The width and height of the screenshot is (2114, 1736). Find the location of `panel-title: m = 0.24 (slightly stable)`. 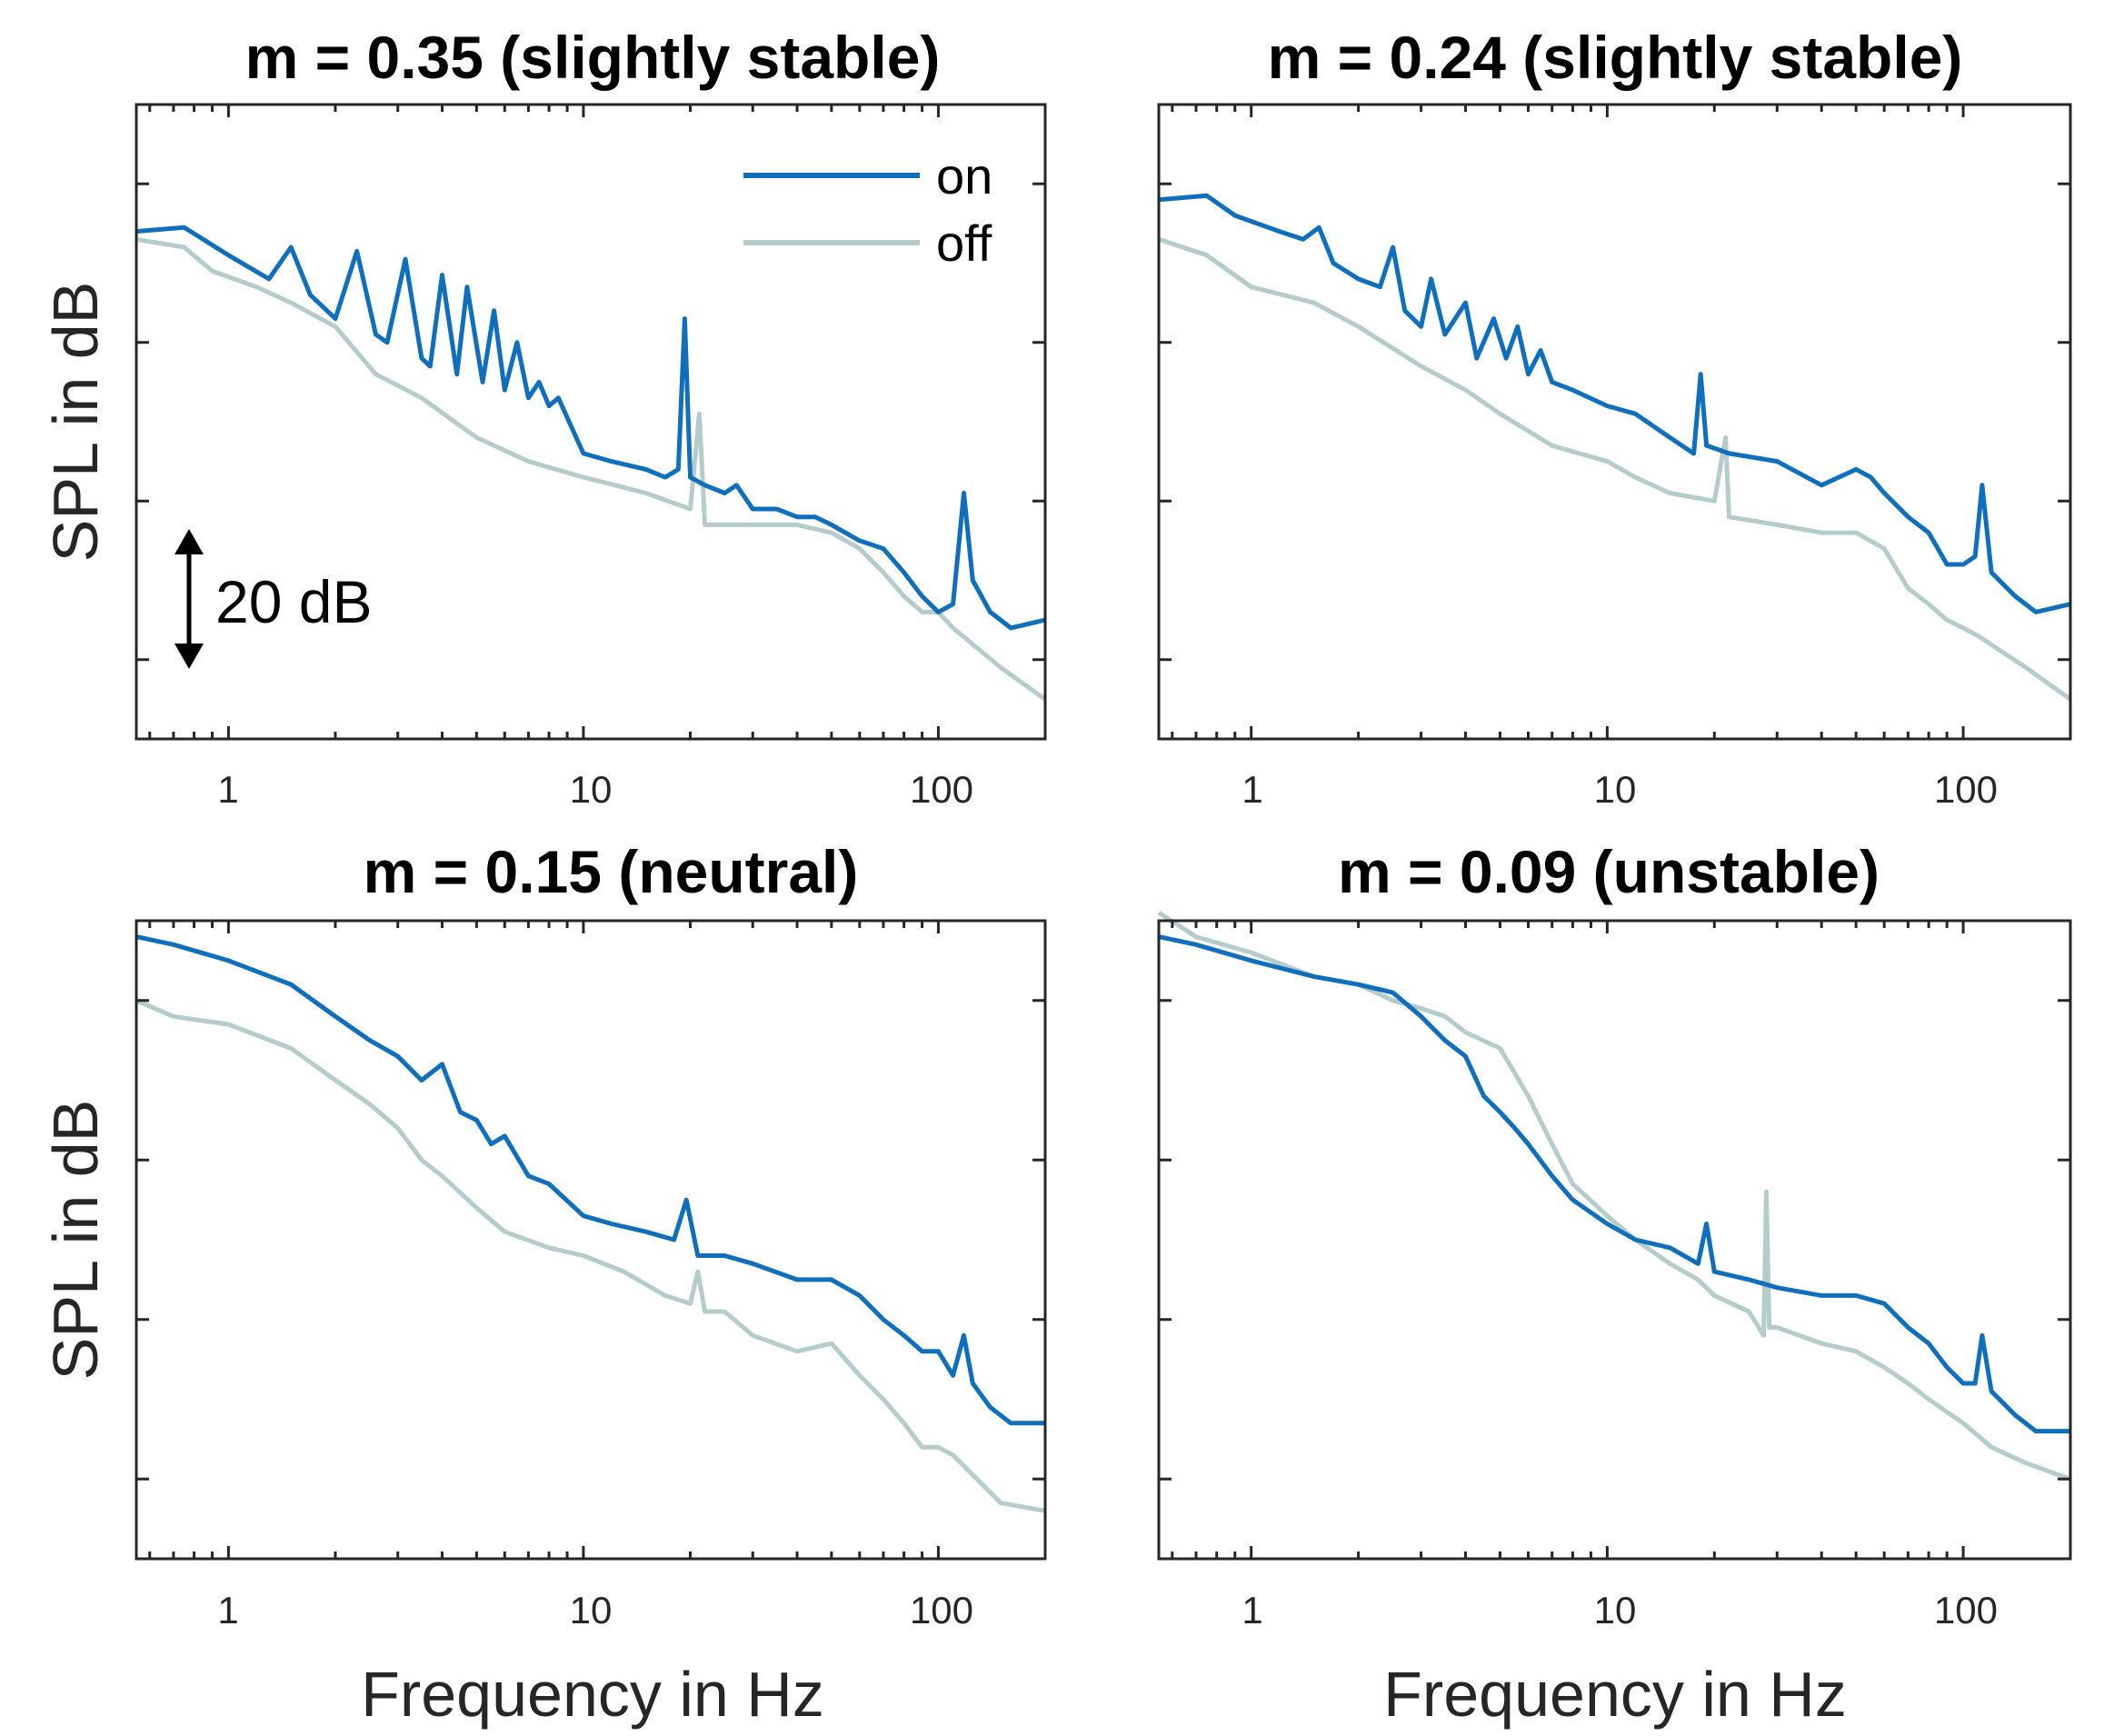

panel-title: m = 0.24 (slightly stable) is located at coordinates (1616, 58).